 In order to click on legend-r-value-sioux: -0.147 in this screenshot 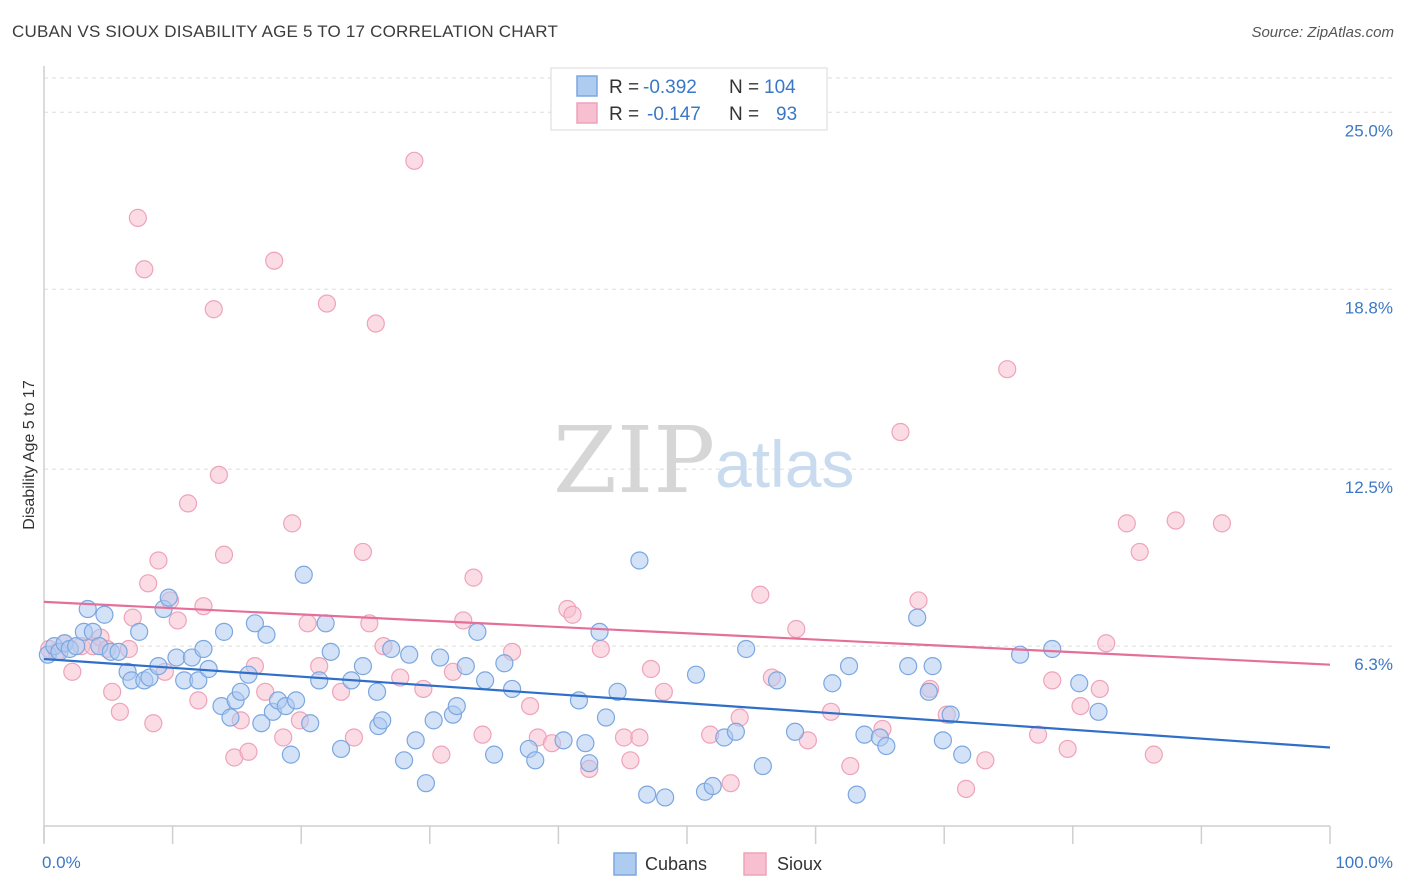, I will do `click(674, 114)`.